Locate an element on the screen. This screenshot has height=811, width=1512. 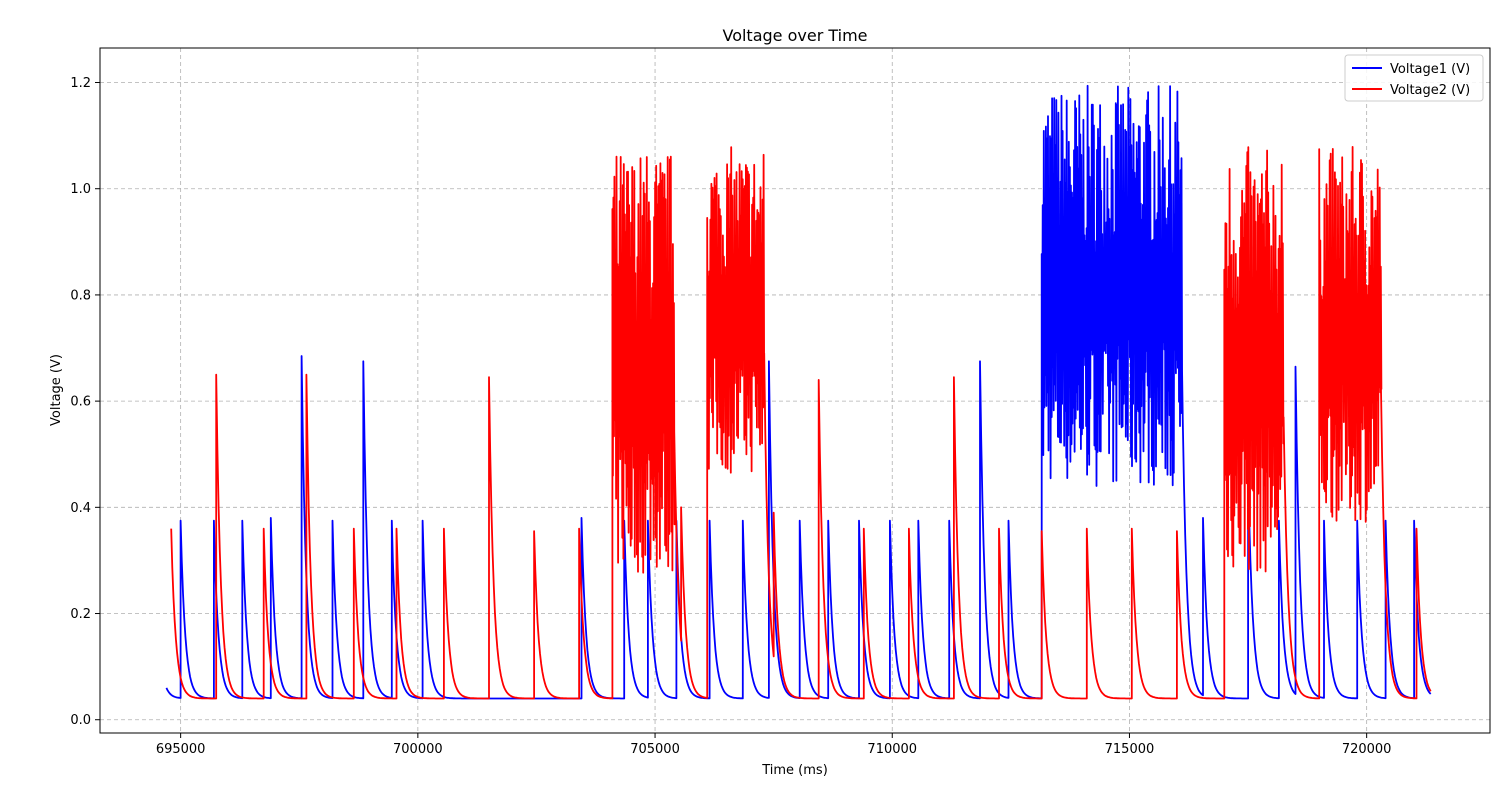
x-tick-label: 715000 is located at coordinates (1130, 749).